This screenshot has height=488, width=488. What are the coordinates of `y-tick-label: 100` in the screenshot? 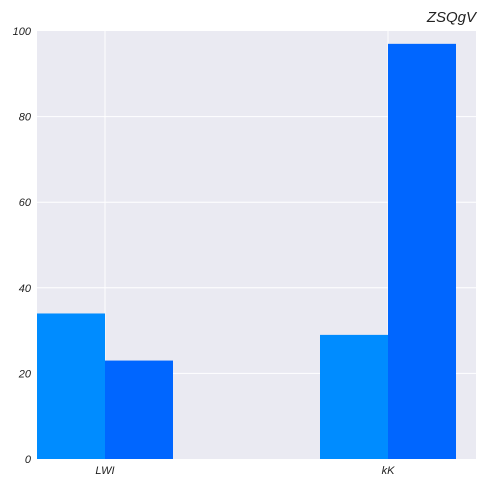 It's located at (22, 32).